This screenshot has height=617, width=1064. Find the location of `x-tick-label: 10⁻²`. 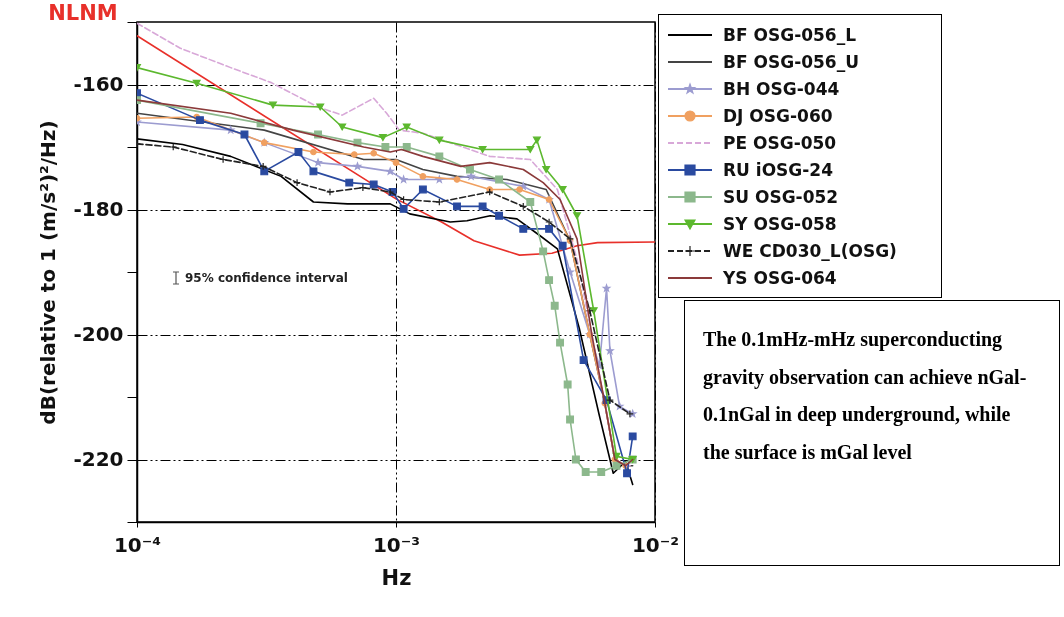

x-tick-label: 10⁻² is located at coordinates (655, 544).